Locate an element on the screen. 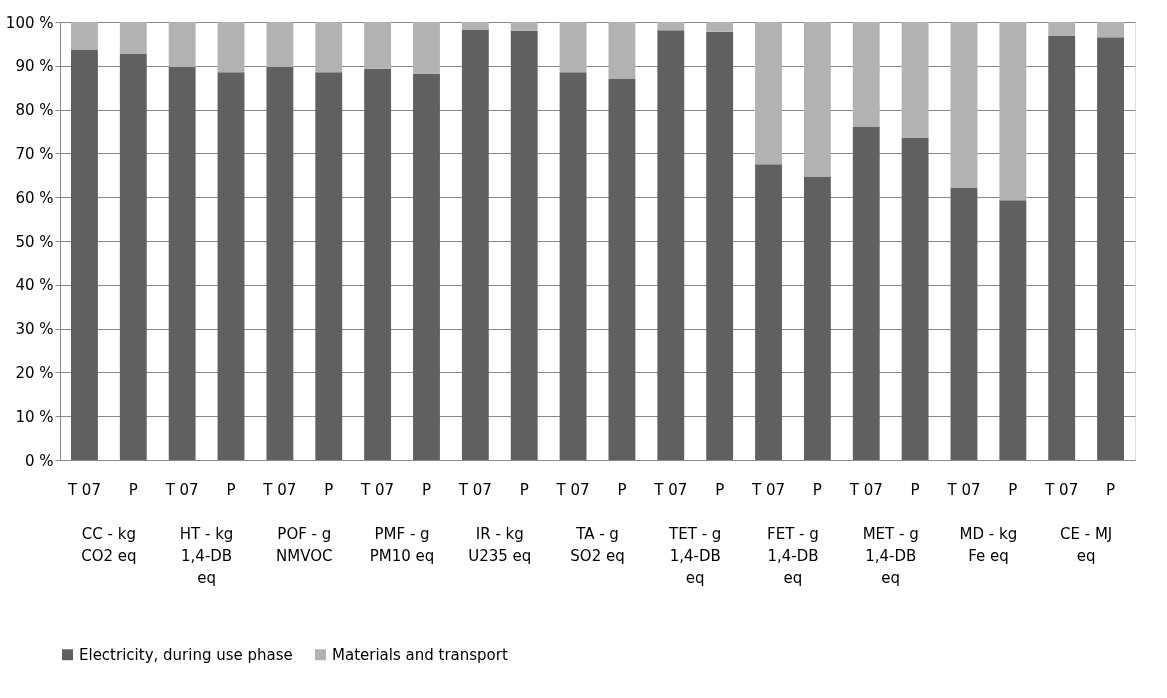  legend-label: Electricity, during use phase is located at coordinates (186, 654).